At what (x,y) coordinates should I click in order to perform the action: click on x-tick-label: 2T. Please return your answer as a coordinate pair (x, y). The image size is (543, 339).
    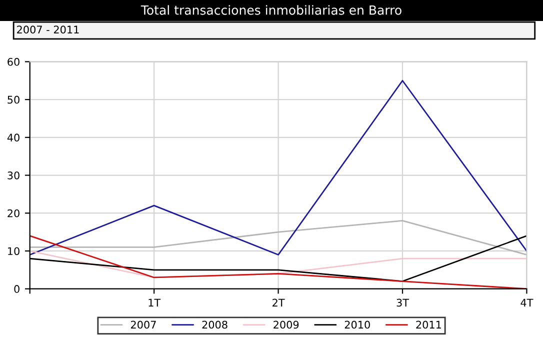
    Looking at the image, I should click on (278, 302).